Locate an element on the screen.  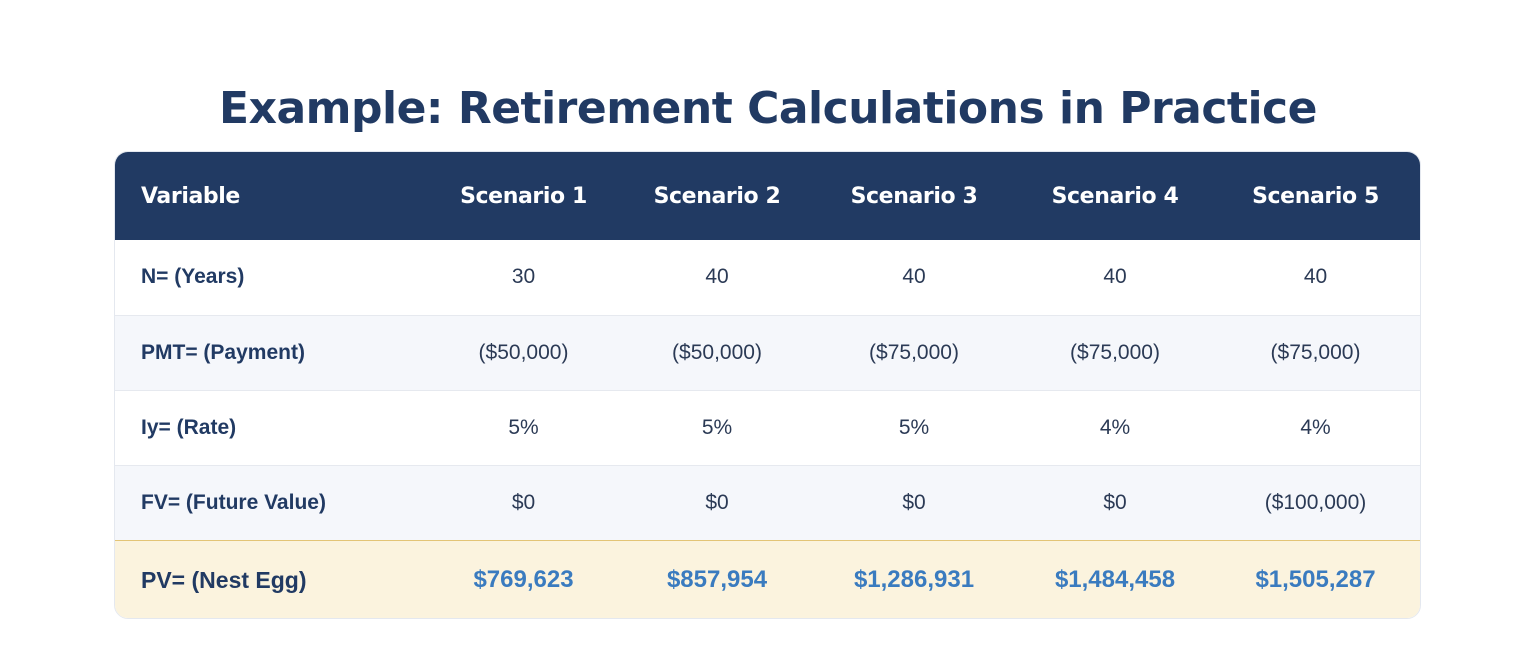
table-cell: ($100,000) is located at coordinates (1315, 502).